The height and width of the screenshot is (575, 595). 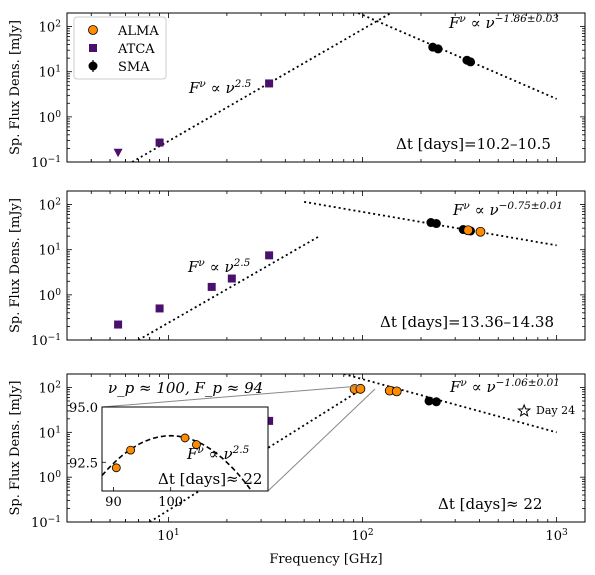 What do you see at coordinates (134, 67) in the screenshot?
I see `legend-label: SMA` at bounding box center [134, 67].